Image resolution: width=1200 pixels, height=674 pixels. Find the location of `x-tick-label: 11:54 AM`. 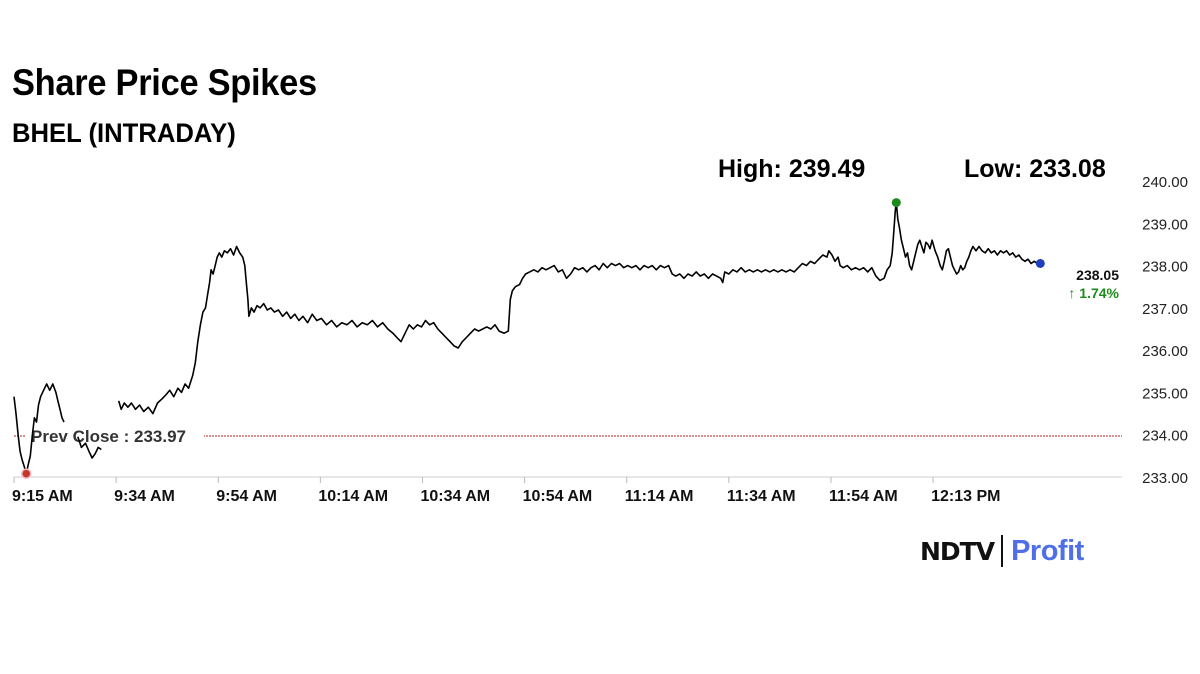

x-tick-label: 11:54 AM is located at coordinates (863, 496).